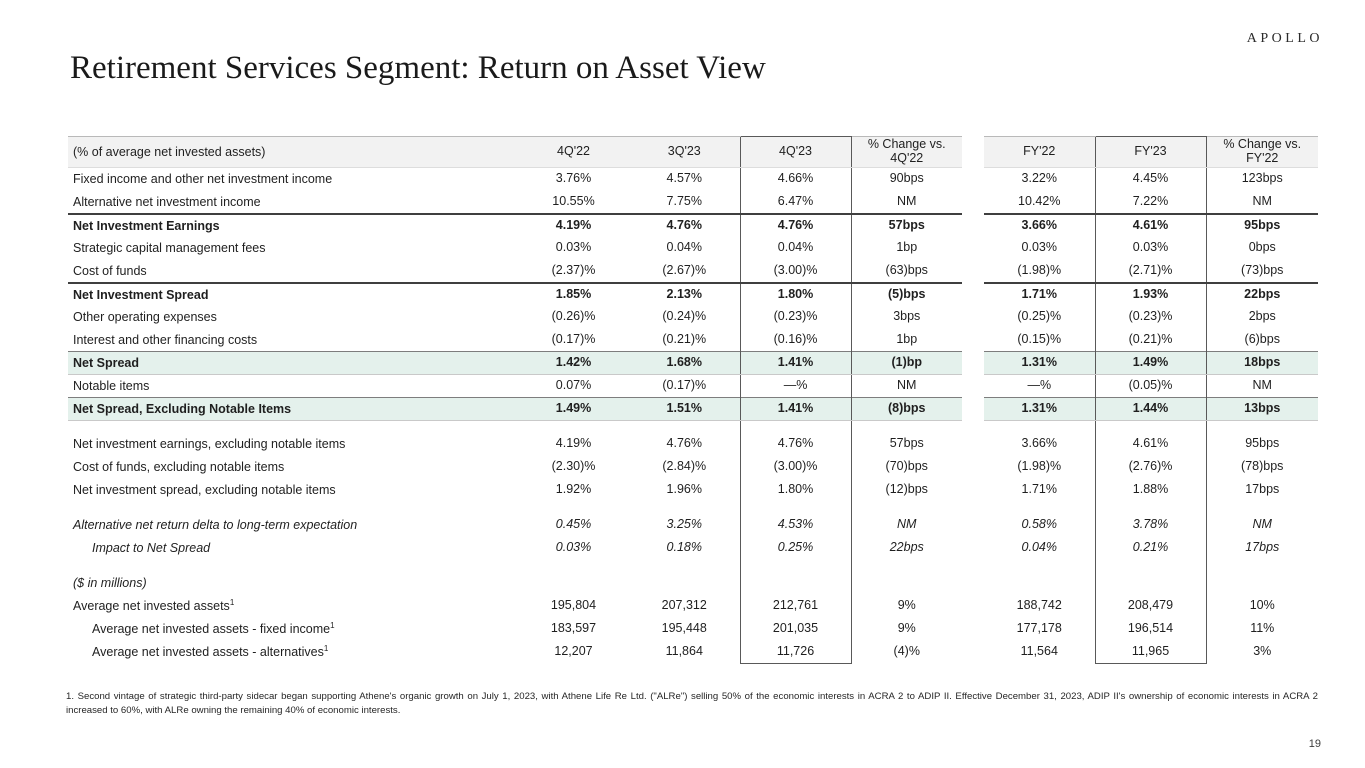  I want to click on table-cell: 13bps, so click(1262, 409).